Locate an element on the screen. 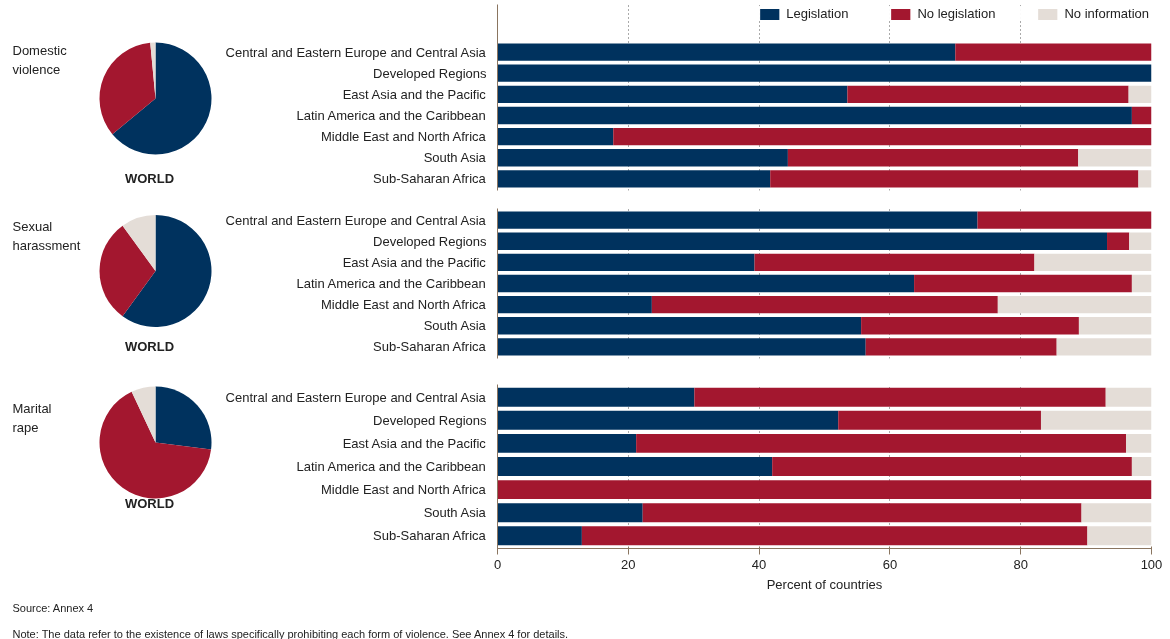 Image resolution: width=1170 pixels, height=639 pixels. x-tick-label: 40 is located at coordinates (759, 564).